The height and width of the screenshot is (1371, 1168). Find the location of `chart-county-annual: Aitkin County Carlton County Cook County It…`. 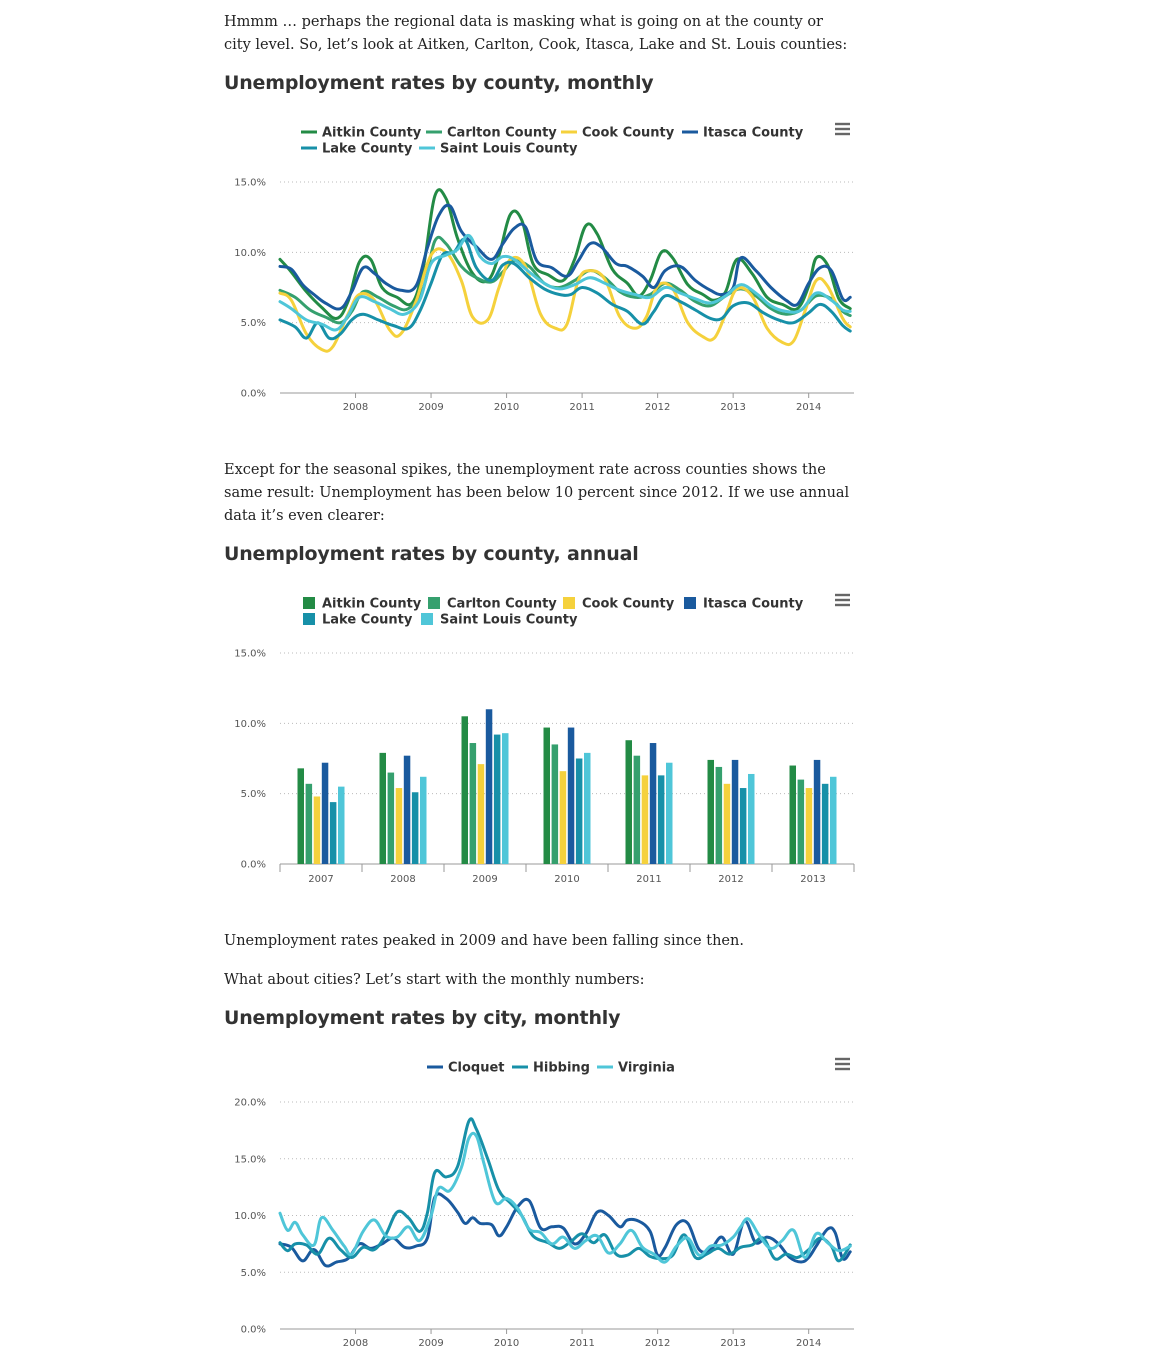

chart-county-annual: Aitkin County Carlton County Cook County It… is located at coordinates (544, 738).